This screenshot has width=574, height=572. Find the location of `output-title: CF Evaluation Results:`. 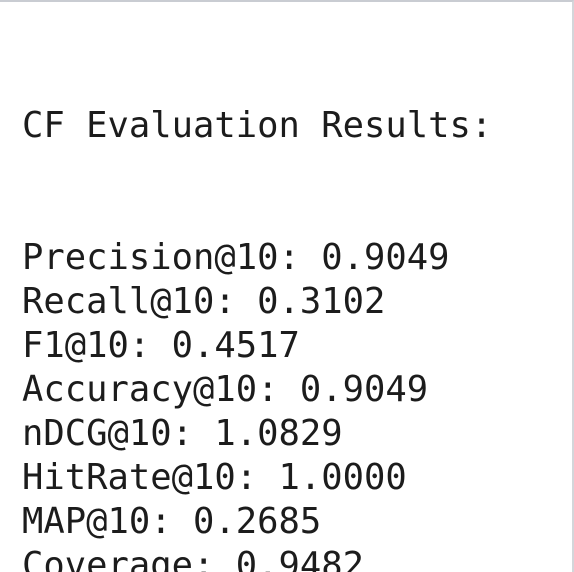

output-title: CF Evaluation Results: is located at coordinates (257, 125).